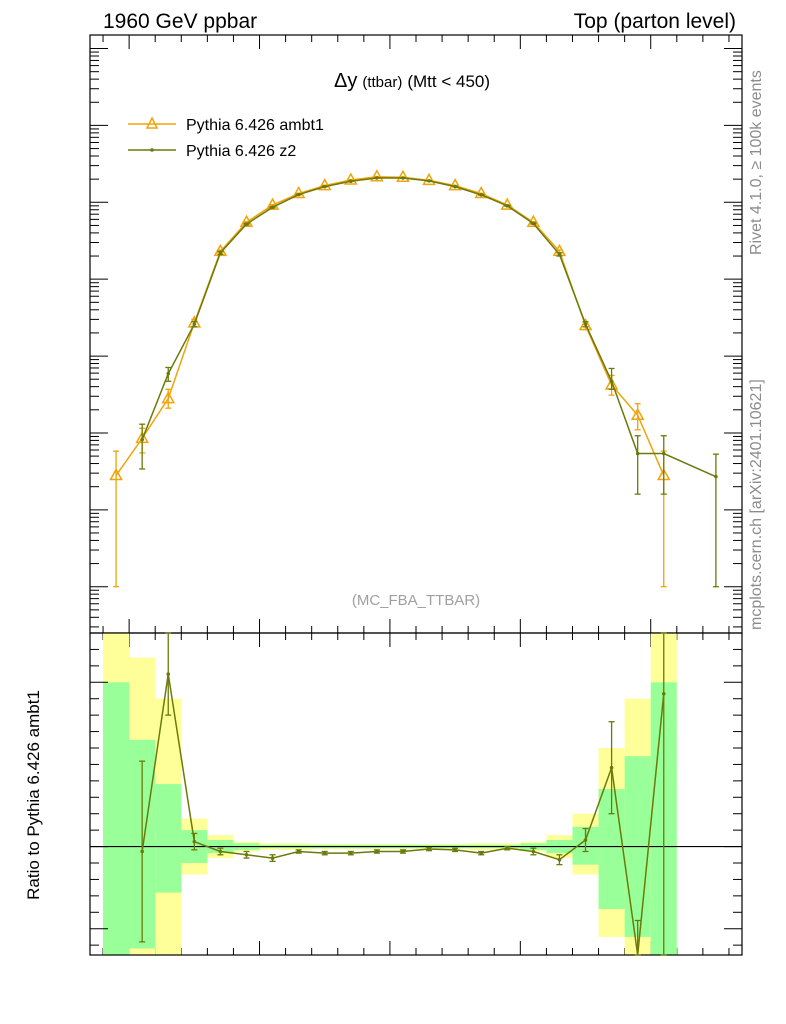  I want to click on main-plot-title: Δy (ttbar) (Mtt < 450), so click(412, 81).